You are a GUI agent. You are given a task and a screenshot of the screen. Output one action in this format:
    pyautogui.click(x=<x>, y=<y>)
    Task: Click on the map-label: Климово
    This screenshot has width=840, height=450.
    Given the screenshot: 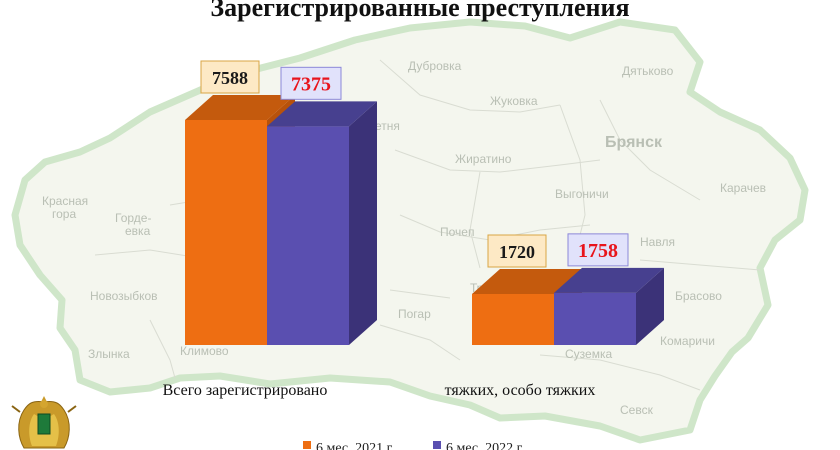 What is the action you would take?
    pyautogui.click(x=204, y=351)
    